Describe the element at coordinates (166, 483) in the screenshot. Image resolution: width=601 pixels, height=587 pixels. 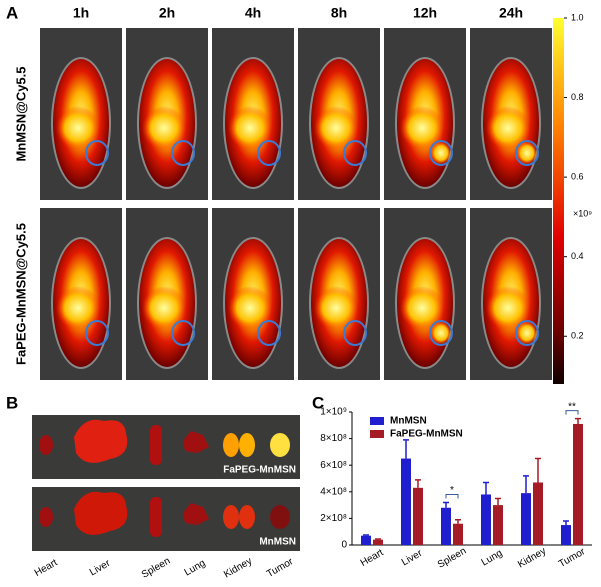
I see `panel-b` at that location.